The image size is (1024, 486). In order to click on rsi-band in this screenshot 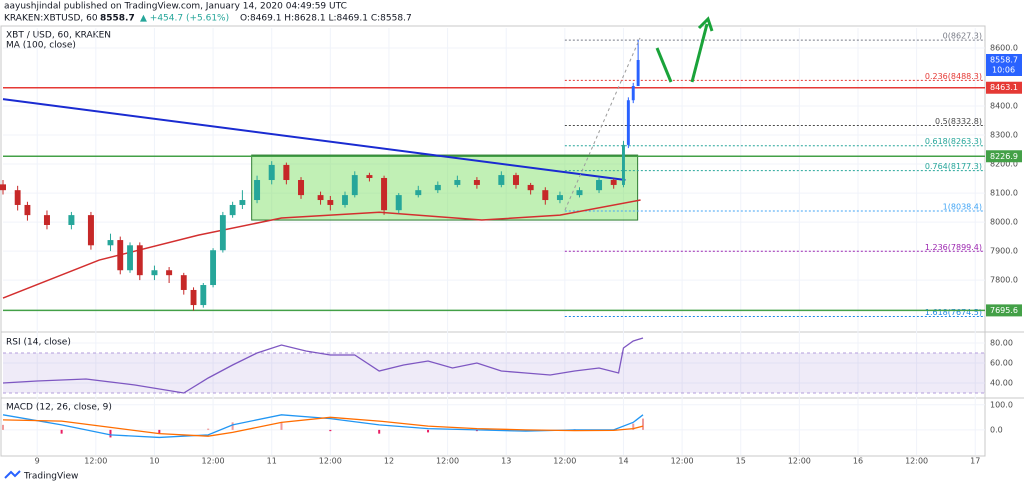, I will do `click(494, 373)`.